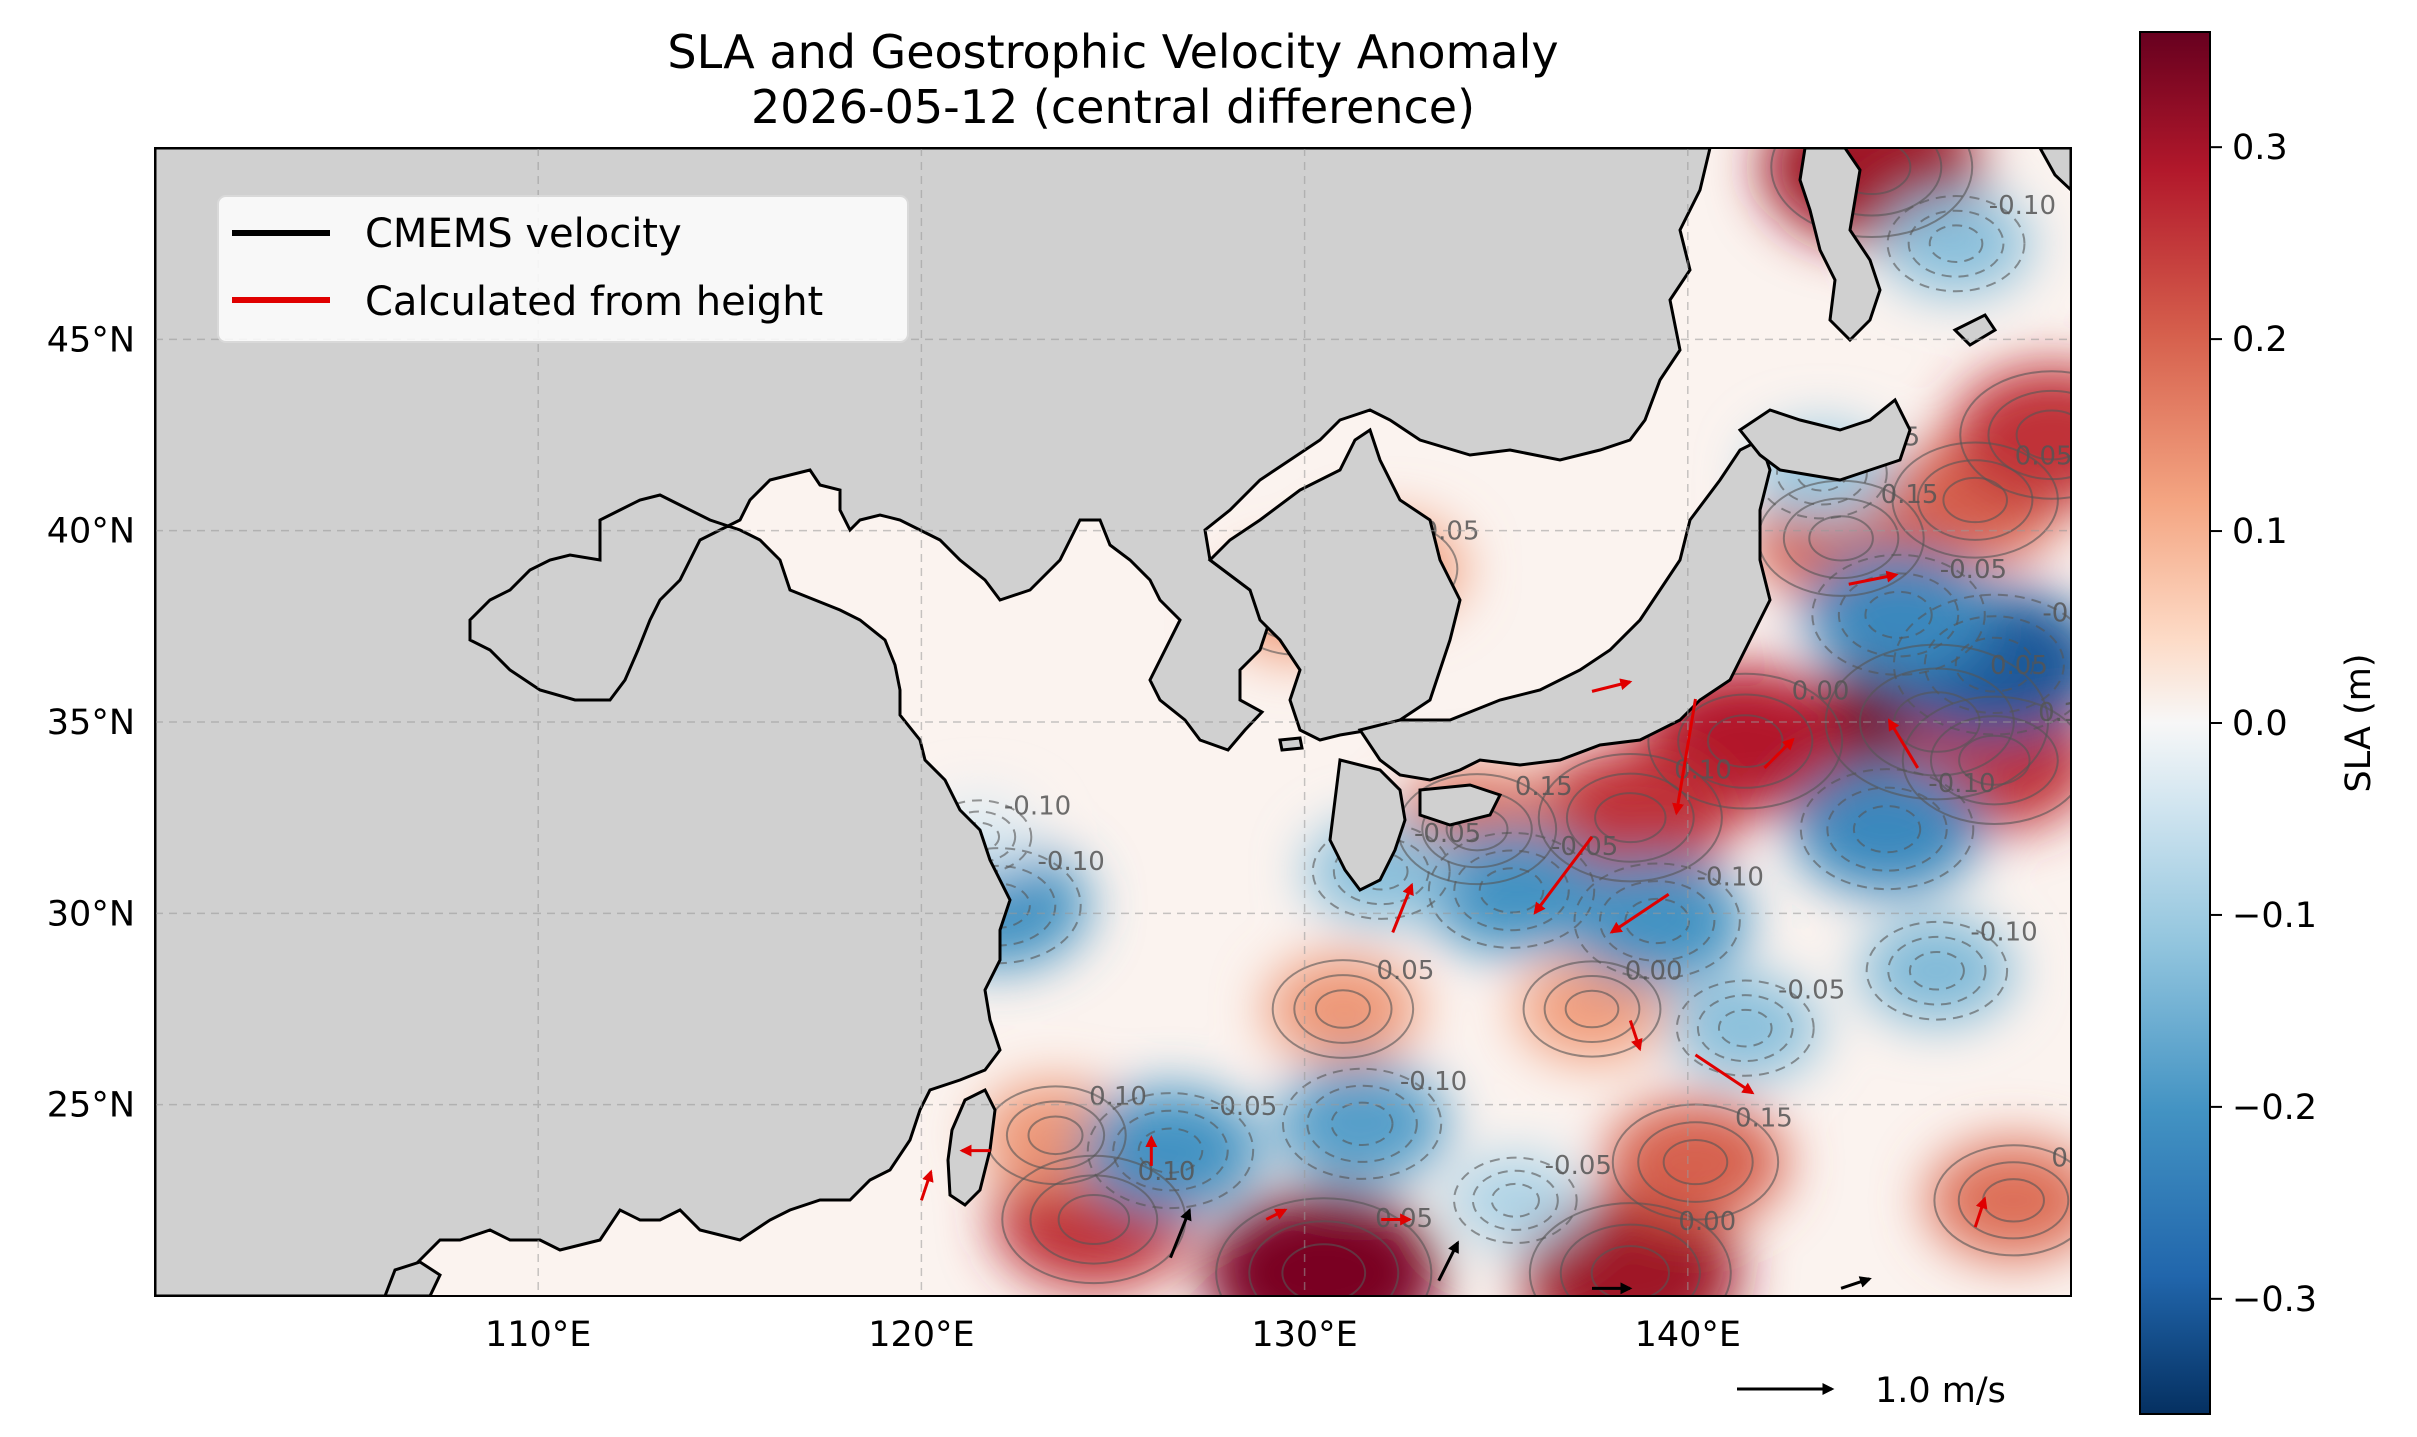 The width and height of the screenshot is (2417, 1437). I want to click on legend-label-cmems: CMEMS velocity, so click(523, 234).